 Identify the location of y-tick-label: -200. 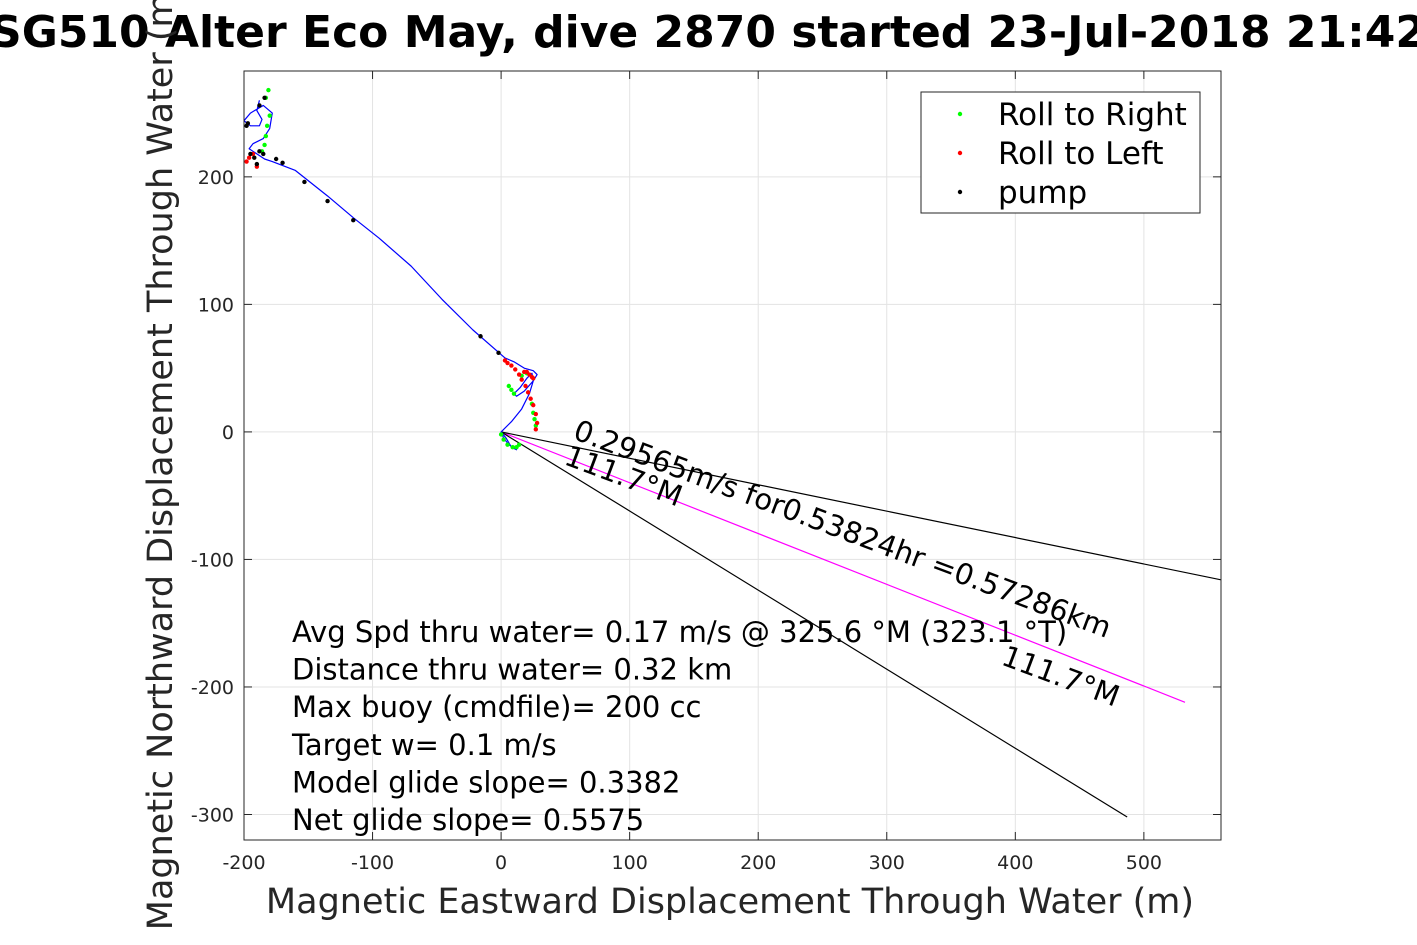
(212, 688).